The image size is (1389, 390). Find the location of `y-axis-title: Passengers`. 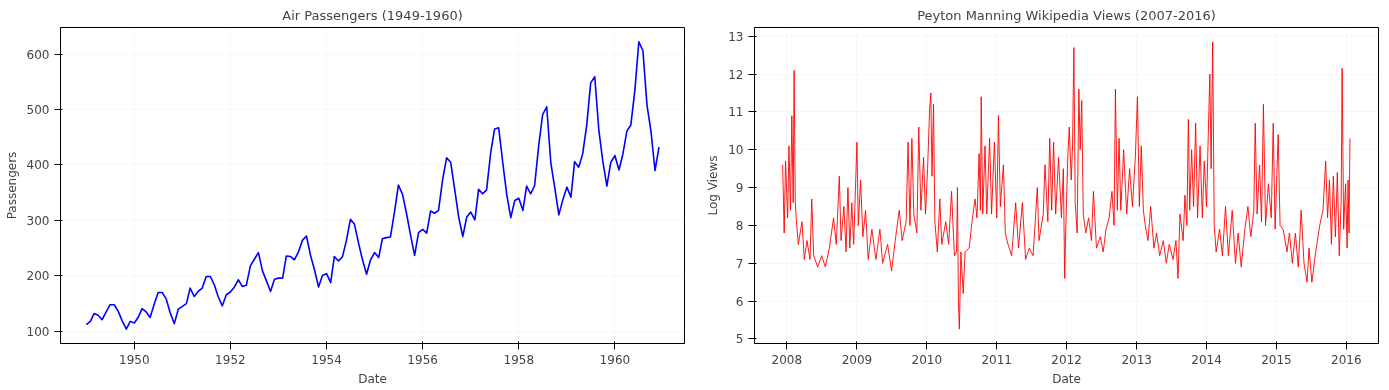

y-axis-title: Passengers is located at coordinates (11, 185).